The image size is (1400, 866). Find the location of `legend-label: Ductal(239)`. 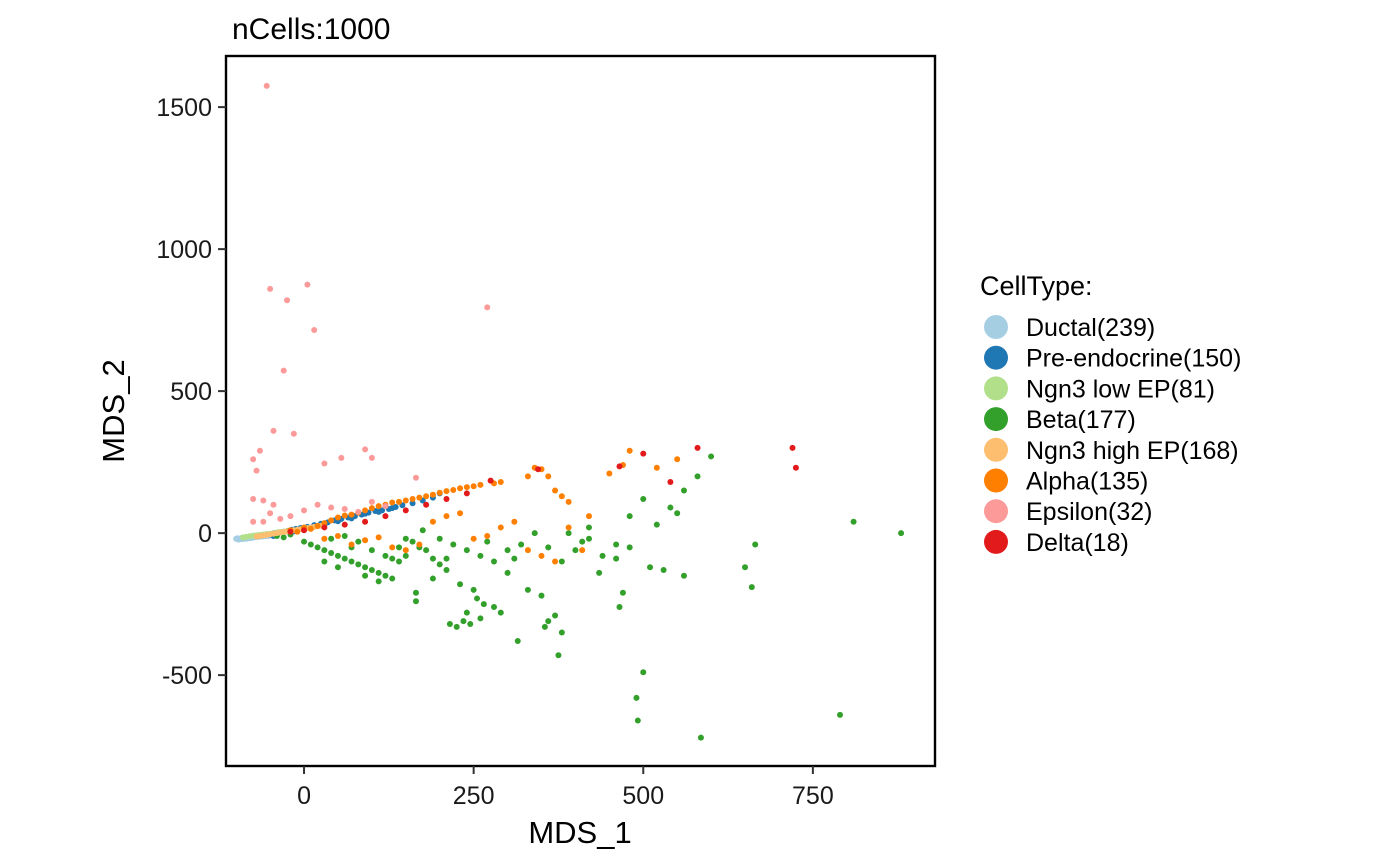

legend-label: Ductal(239) is located at coordinates (1090, 328).